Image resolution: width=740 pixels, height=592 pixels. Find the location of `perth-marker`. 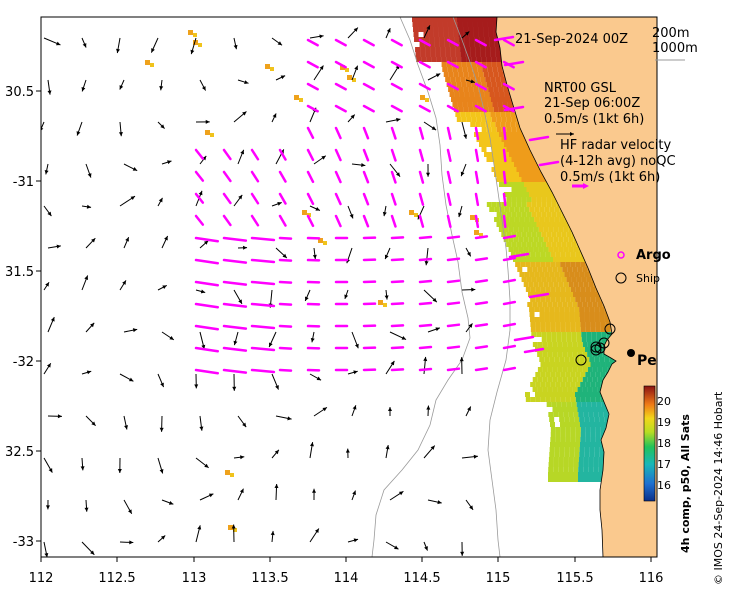

perth-marker is located at coordinates (631, 353).